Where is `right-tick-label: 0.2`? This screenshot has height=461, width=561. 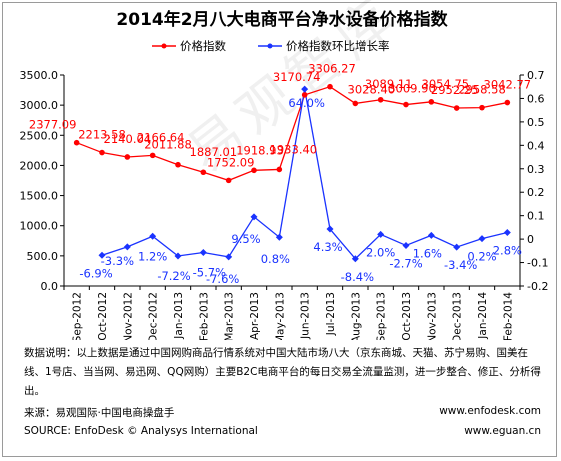
right-tick-label: 0.2 is located at coordinates (536, 192).